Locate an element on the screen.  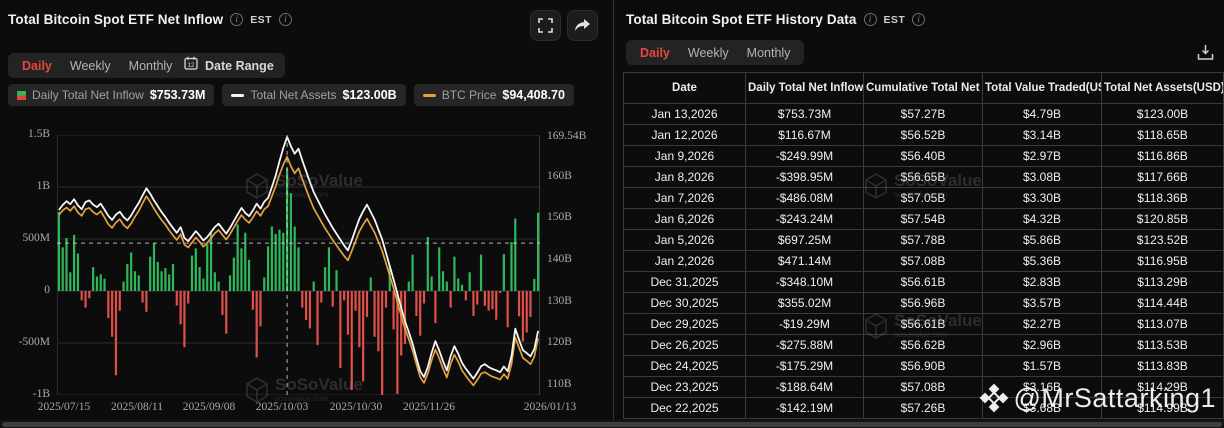
table-row: Jan 7,2026 -$486.08M $57.05B $3.30B $118.36B is located at coordinates (923, 198).